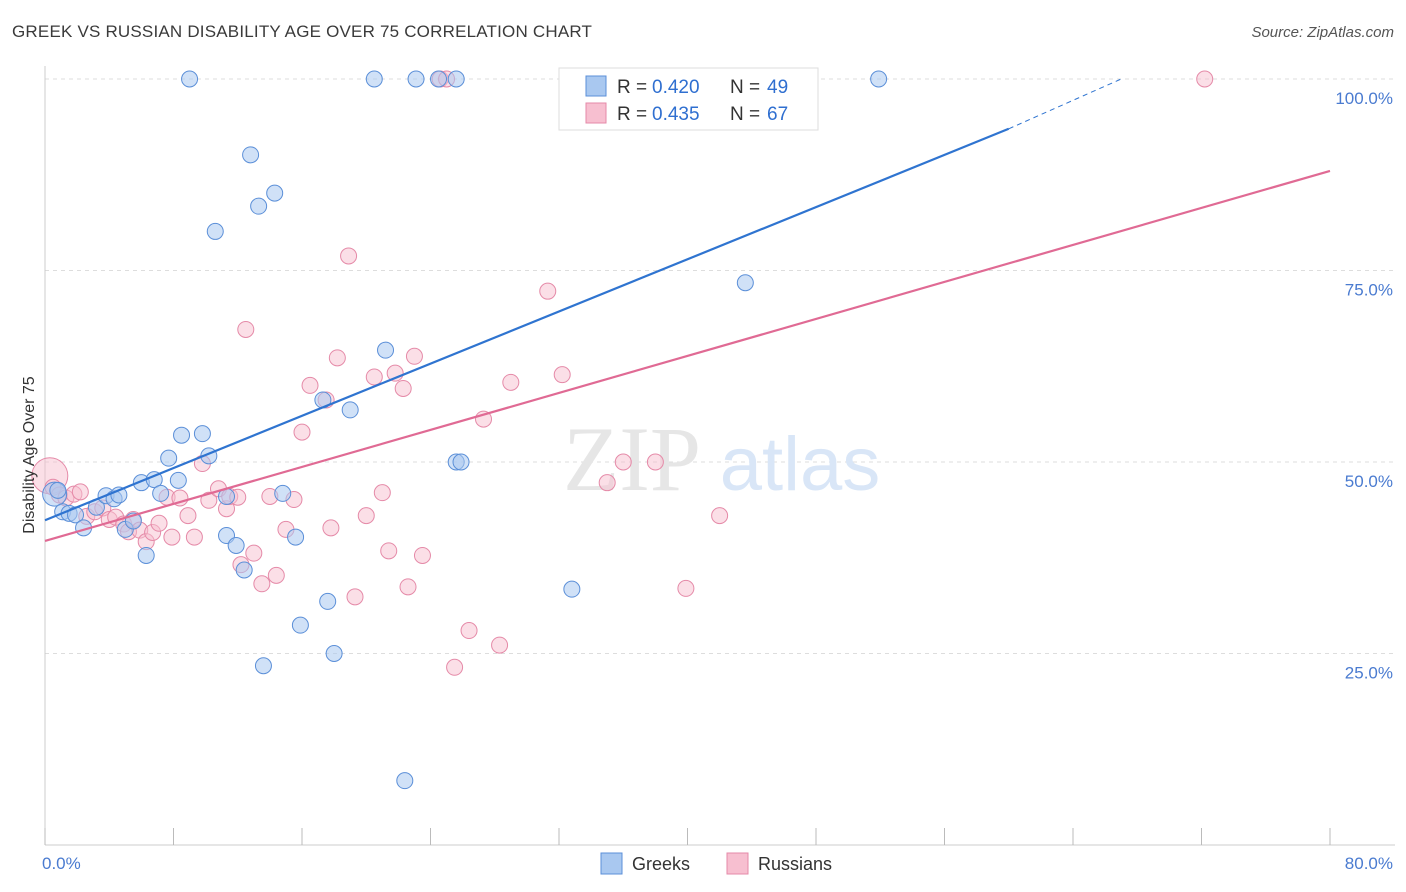  Describe the element at coordinates (777, 87) in the screenshot. I see `legend-greeks-n-value: 49` at that location.